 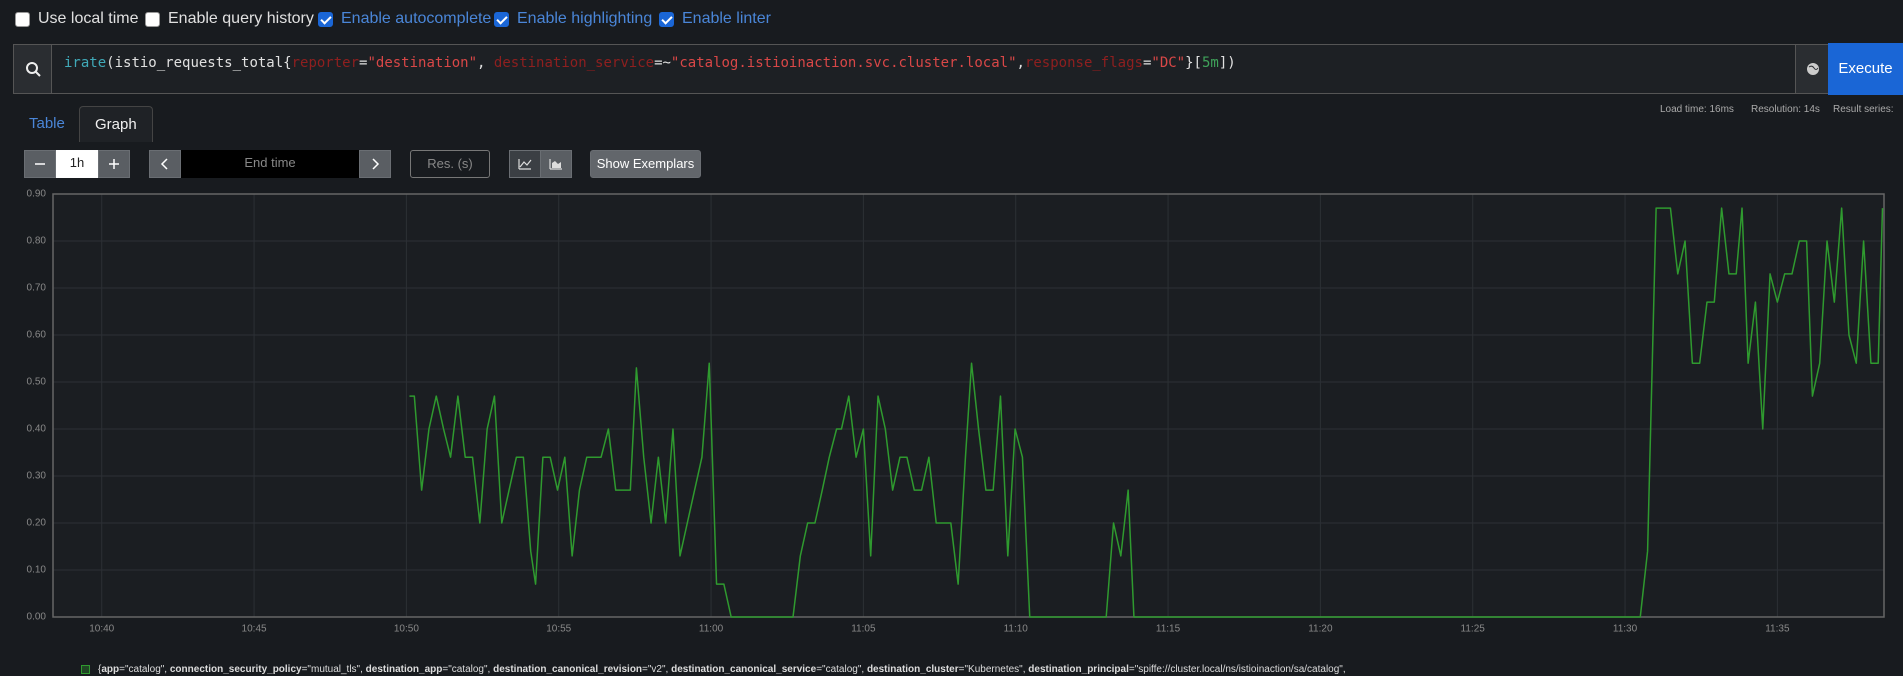 I want to click on x-tick-label: 11:00, so click(x=711, y=629).